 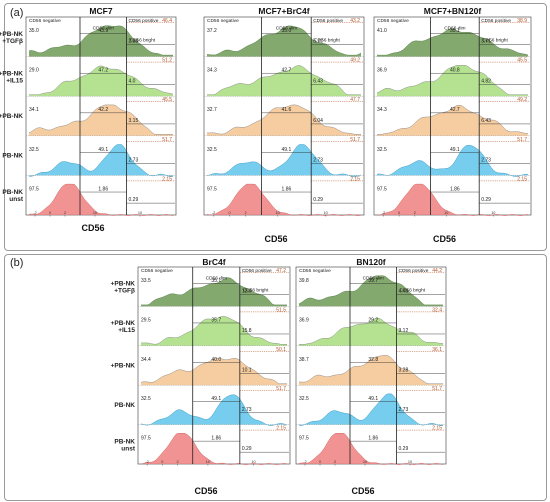 I want to click on cd56-dim-value: 40.8, so click(x=455, y=71).